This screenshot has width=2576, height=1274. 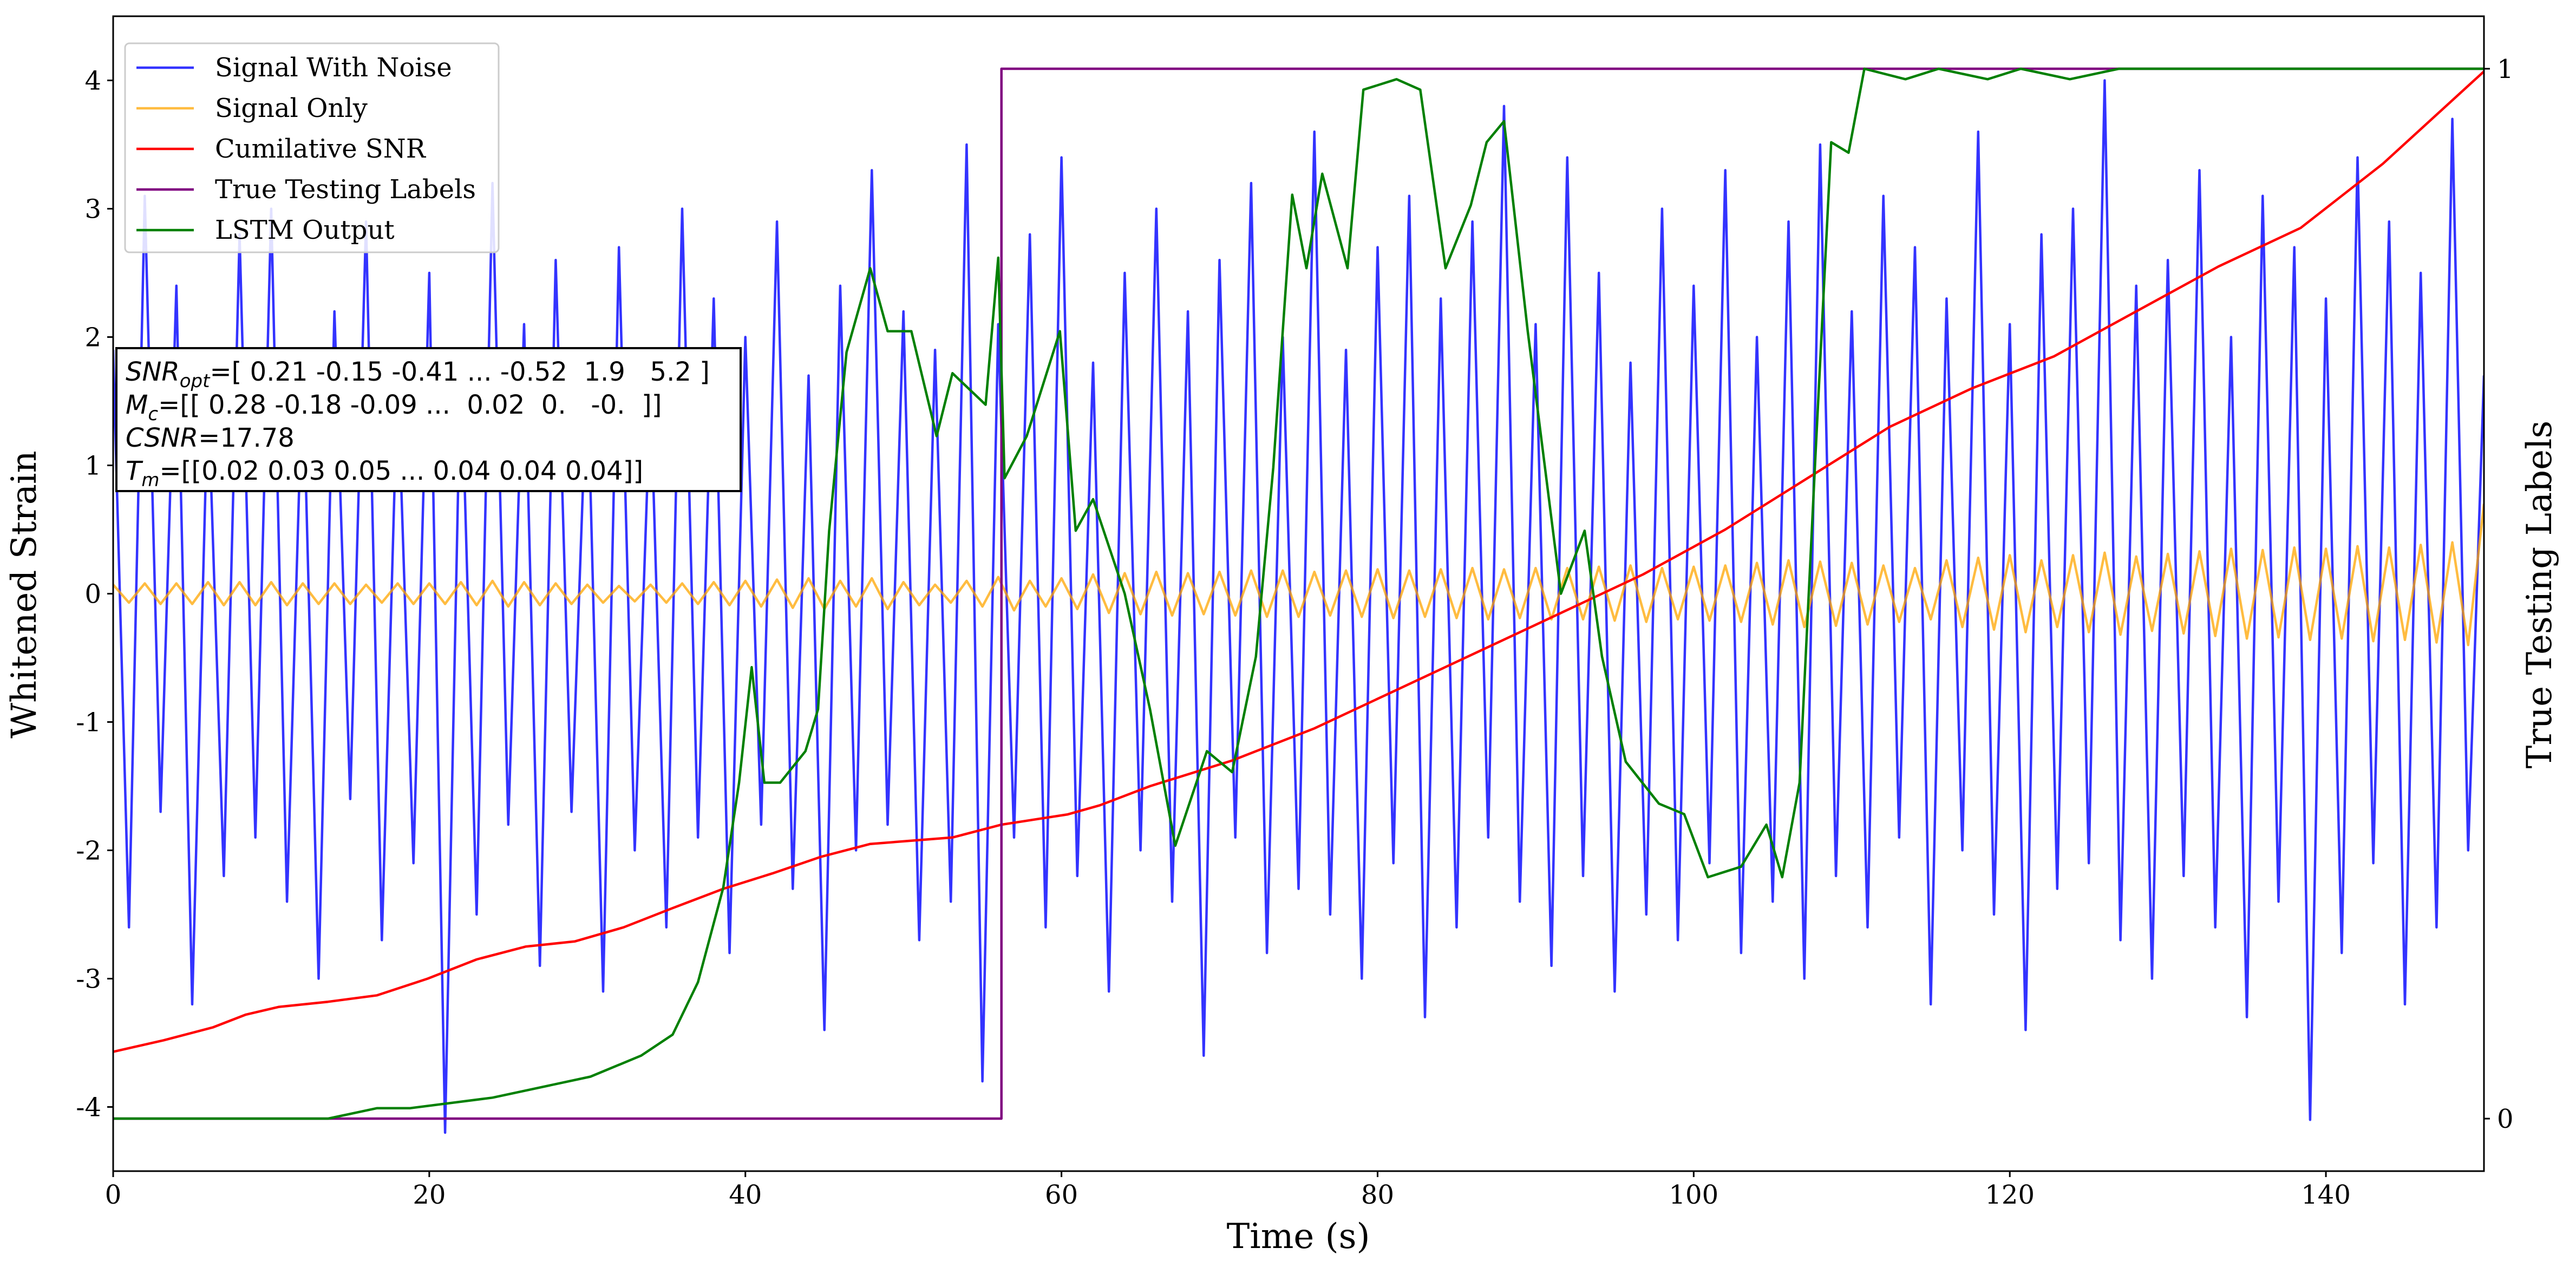 I want to click on annotation-line: Tm=[[0.02 0.03 0.05 ... 0.04 0.04 0.04]], so click(x=384, y=473).